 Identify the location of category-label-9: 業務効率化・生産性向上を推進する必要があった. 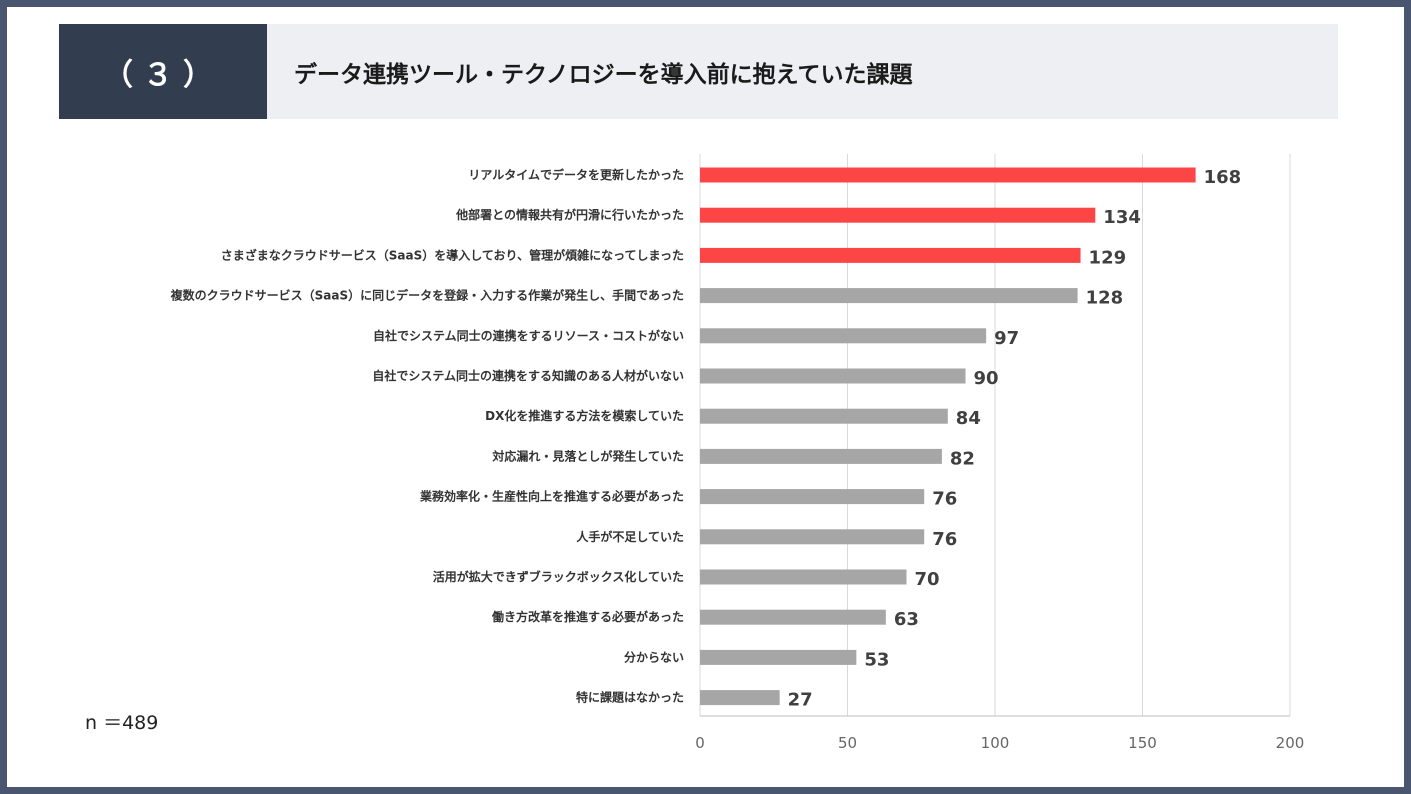
(551, 496).